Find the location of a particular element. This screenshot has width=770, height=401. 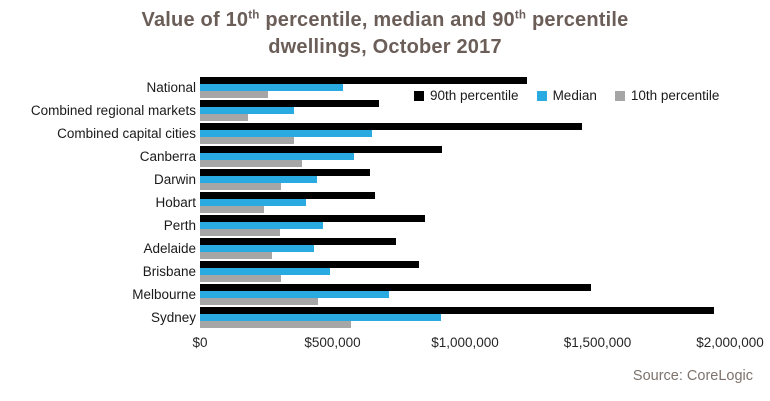

chart-row-perth: Perth is located at coordinates (385, 225).